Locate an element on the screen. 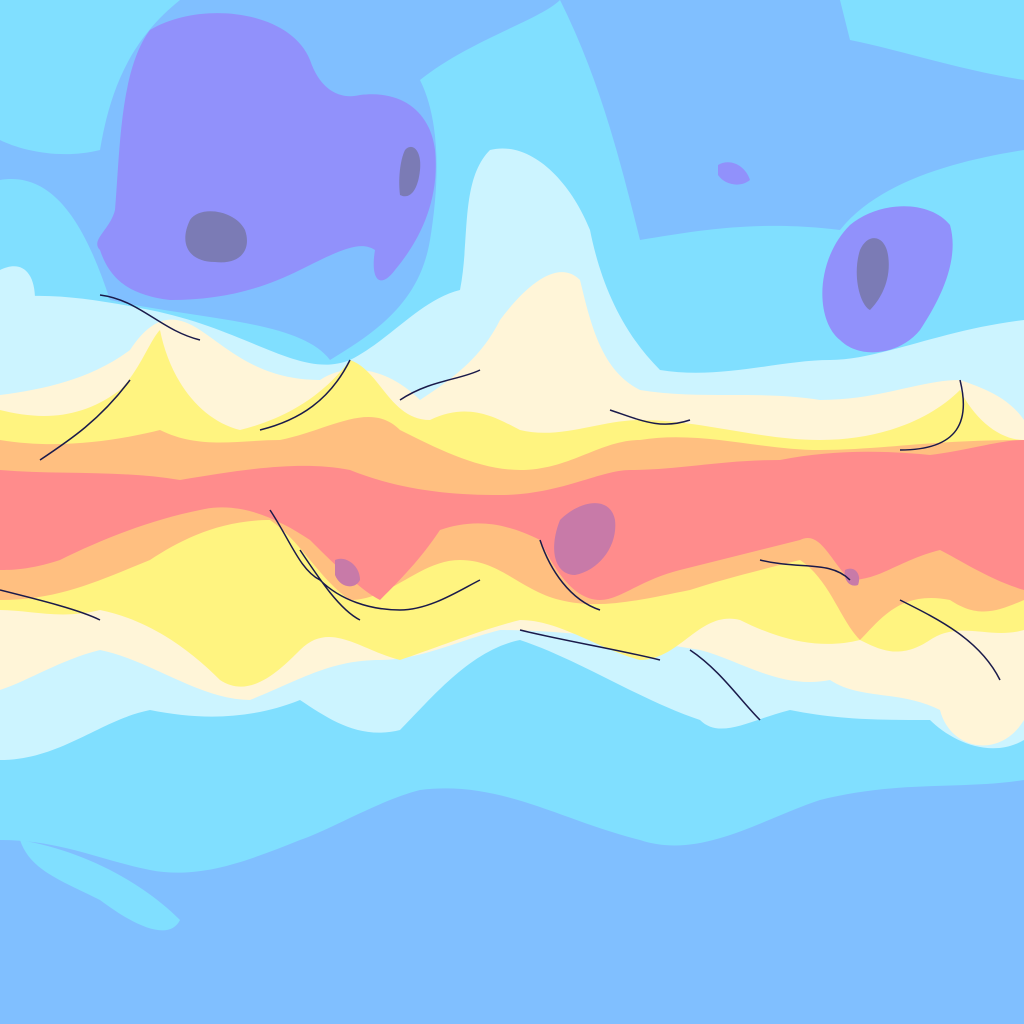 The width and height of the screenshot is (1024, 1024). contour-level-1-left-streak is located at coordinates (410, 171).